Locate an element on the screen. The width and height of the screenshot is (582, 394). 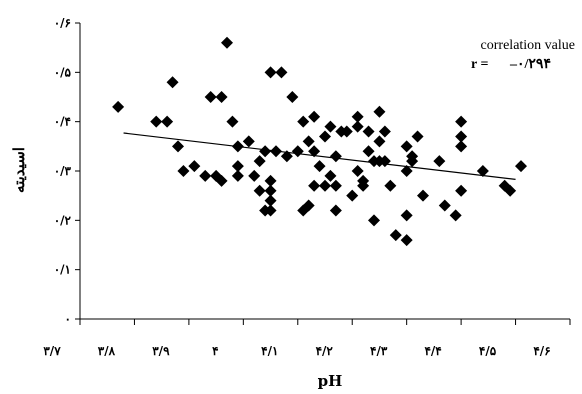
x-tick-label: ۳/۸ is located at coordinates (107, 351).